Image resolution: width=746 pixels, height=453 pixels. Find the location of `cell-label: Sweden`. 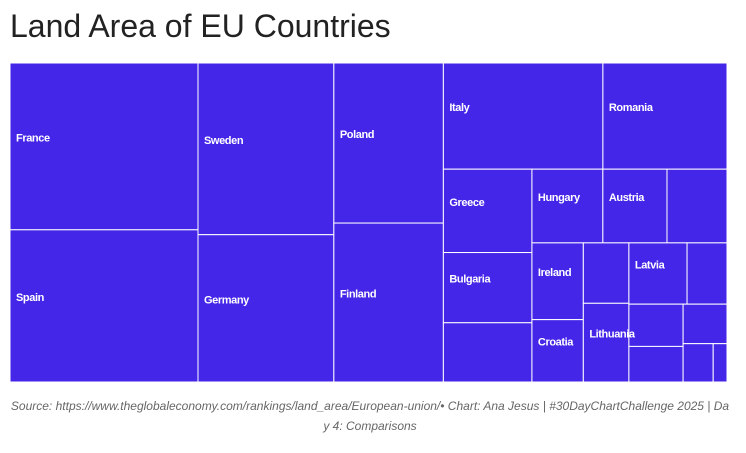

cell-label: Sweden is located at coordinates (224, 141).